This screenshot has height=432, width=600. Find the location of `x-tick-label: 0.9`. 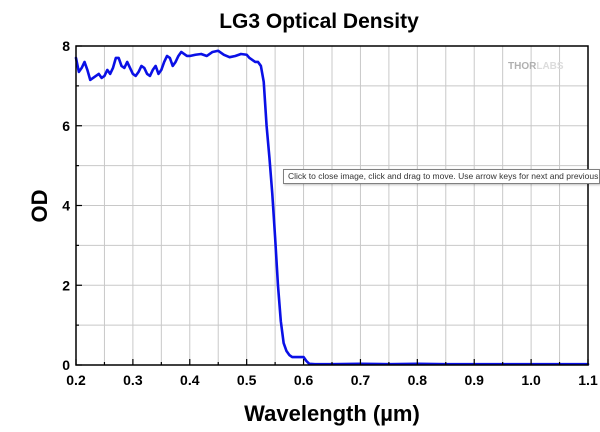

x-tick-label: 0.9 is located at coordinates (474, 380).